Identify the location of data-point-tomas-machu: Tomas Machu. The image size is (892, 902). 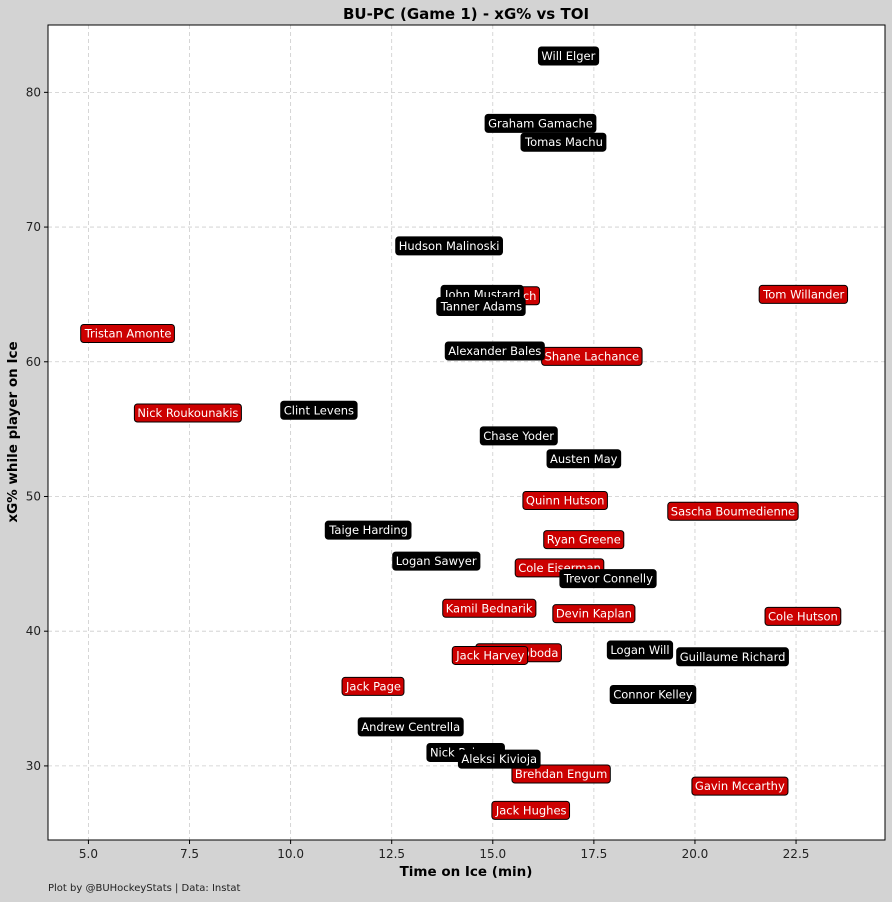
(563, 142).